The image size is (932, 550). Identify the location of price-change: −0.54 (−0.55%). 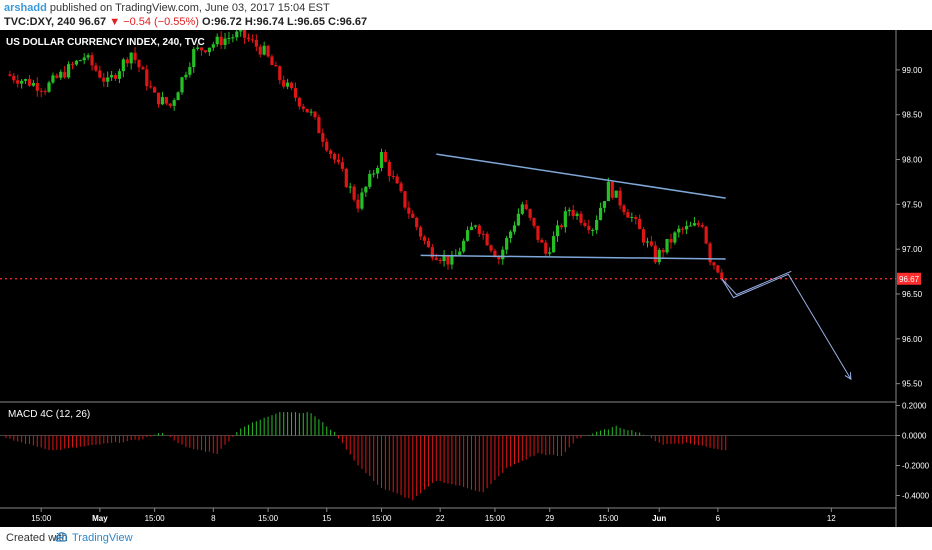
(161, 22).